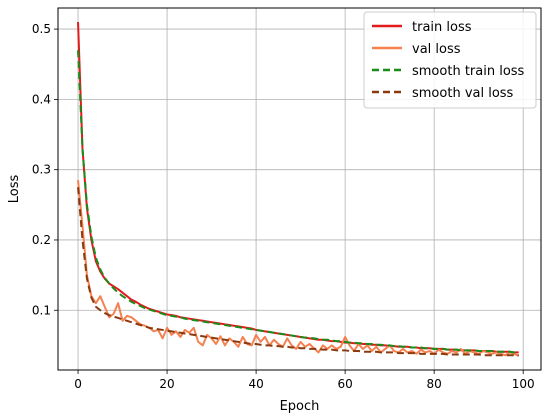 This screenshot has width=550, height=419. Describe the element at coordinates (442, 27) in the screenshot. I see `legend-label: train loss` at that location.